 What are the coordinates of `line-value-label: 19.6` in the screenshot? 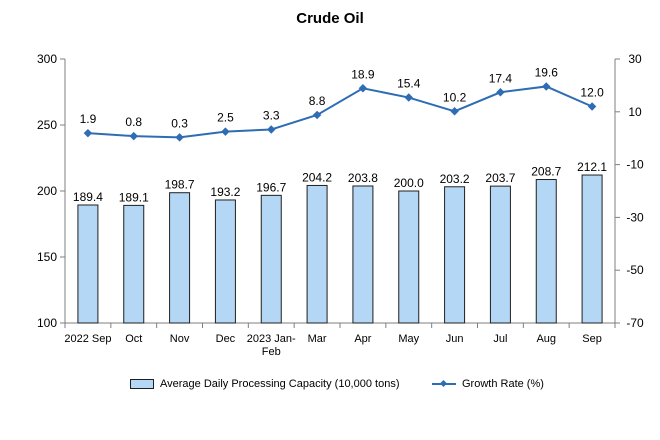 It's located at (547, 72).